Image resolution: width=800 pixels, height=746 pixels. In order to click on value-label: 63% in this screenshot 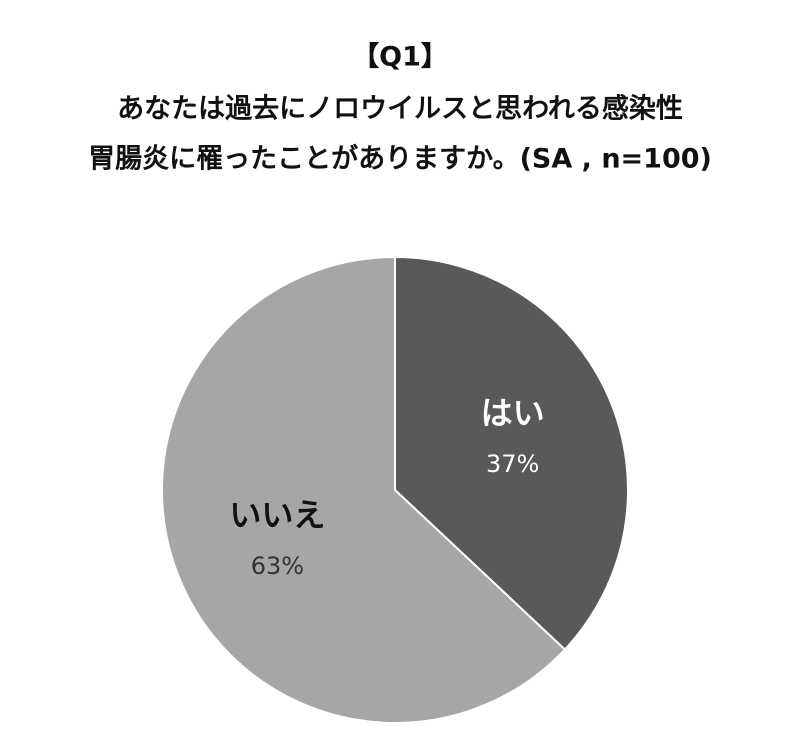, I will do `click(277, 566)`.